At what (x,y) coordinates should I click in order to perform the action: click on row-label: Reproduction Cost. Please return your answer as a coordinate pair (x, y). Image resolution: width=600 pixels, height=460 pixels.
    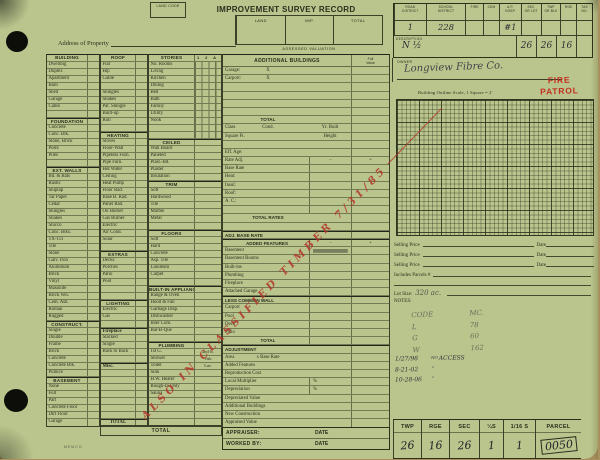
    Looking at the image, I should click on (243, 373).